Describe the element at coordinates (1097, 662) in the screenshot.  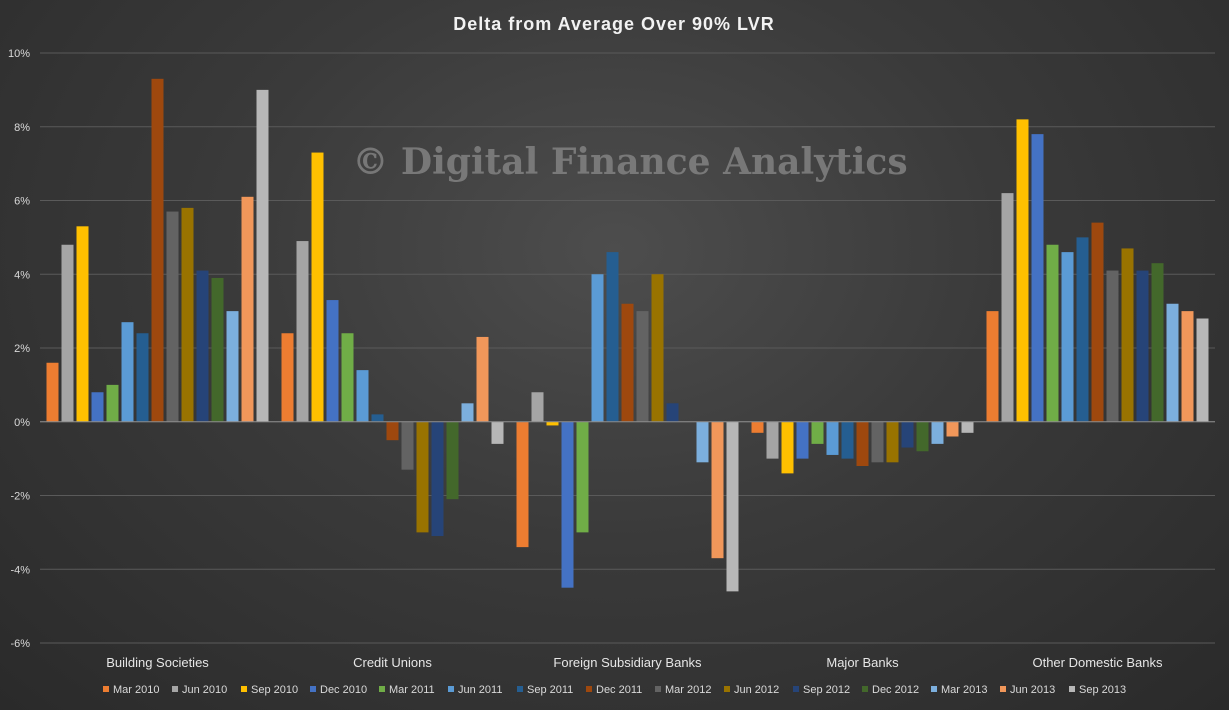
I see `x-category-label: Other Domestic Banks` at that location.